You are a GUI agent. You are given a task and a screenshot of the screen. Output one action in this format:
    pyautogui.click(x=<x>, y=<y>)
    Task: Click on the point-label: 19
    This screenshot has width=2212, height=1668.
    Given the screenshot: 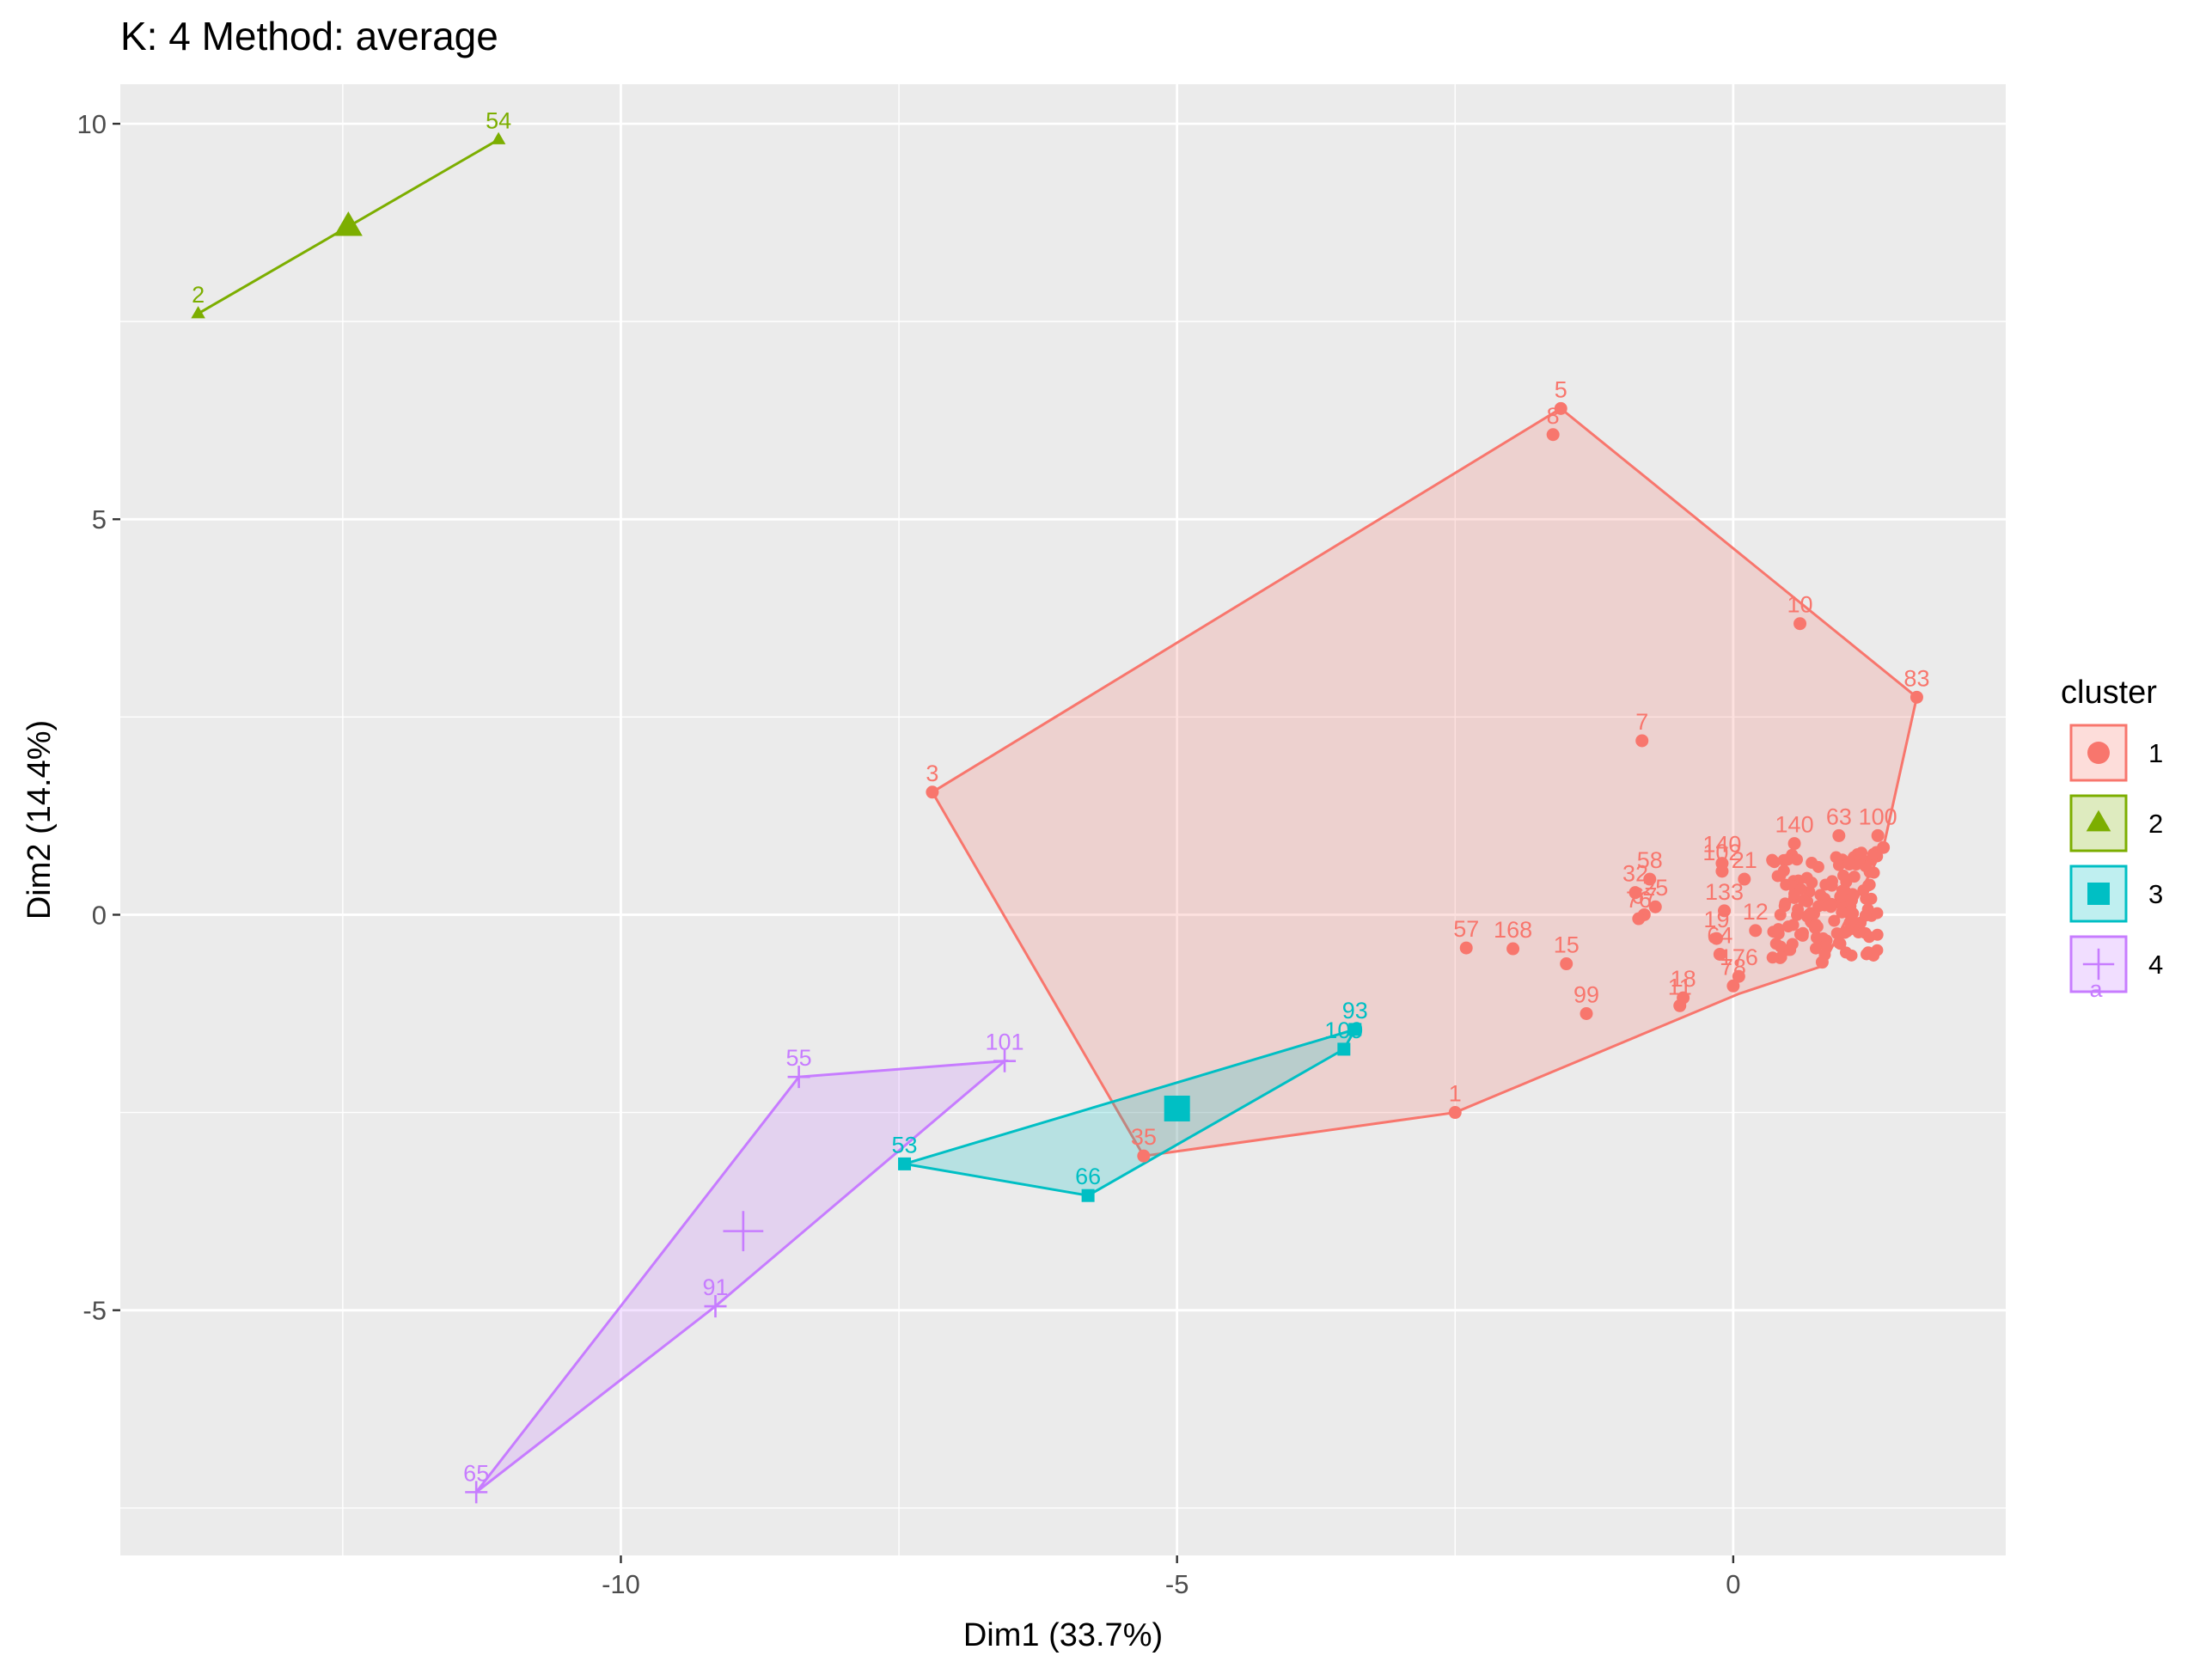 What is the action you would take?
    pyautogui.click(x=1716, y=919)
    